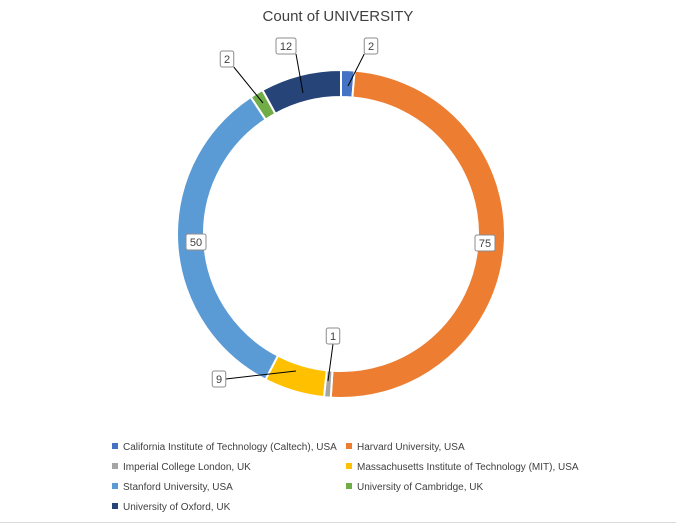 The height and width of the screenshot is (525, 676). I want to click on legend-label: Harvard University, USA, so click(411, 447).